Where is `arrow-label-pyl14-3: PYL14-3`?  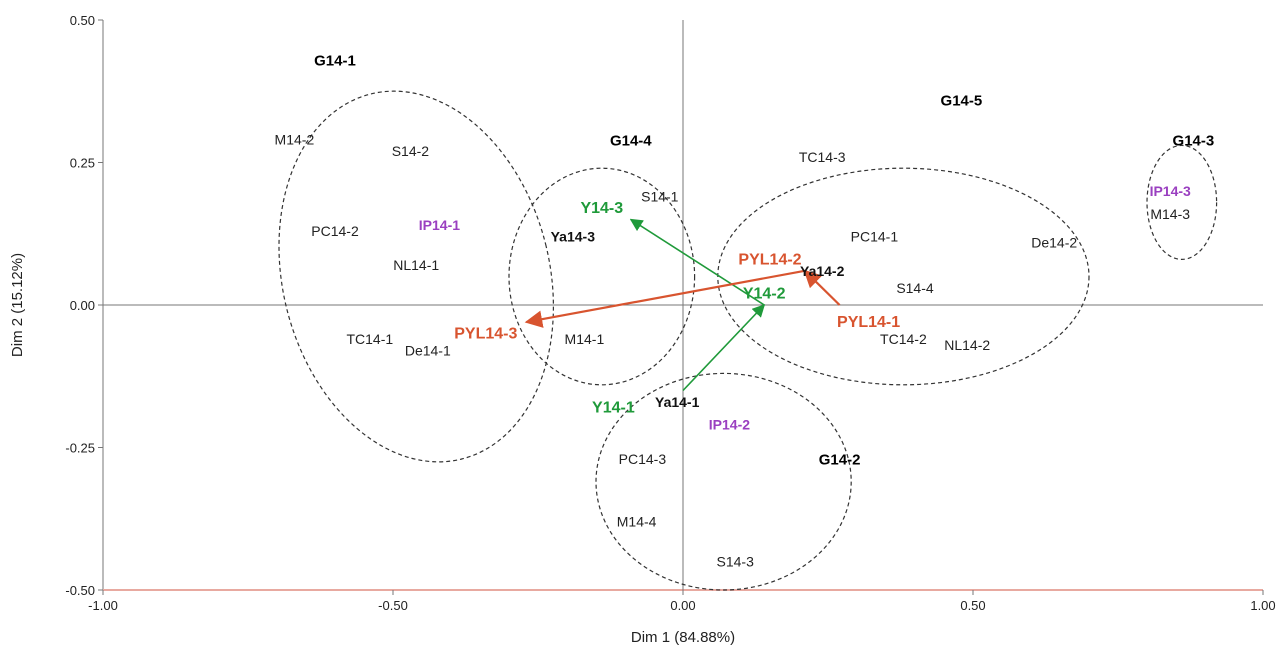 arrow-label-pyl14-3: PYL14-3 is located at coordinates (485, 334).